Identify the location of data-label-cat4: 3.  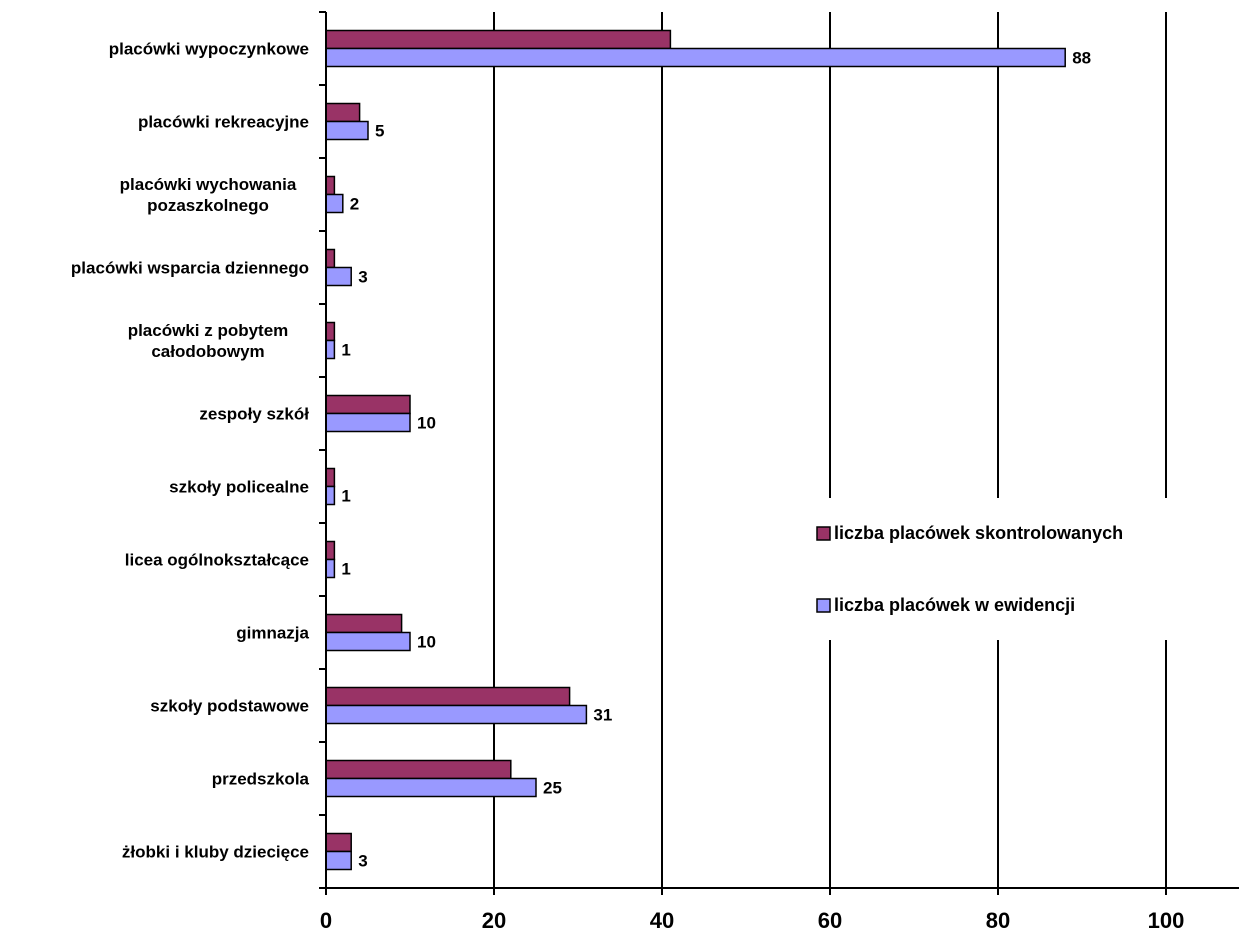
(362, 277).